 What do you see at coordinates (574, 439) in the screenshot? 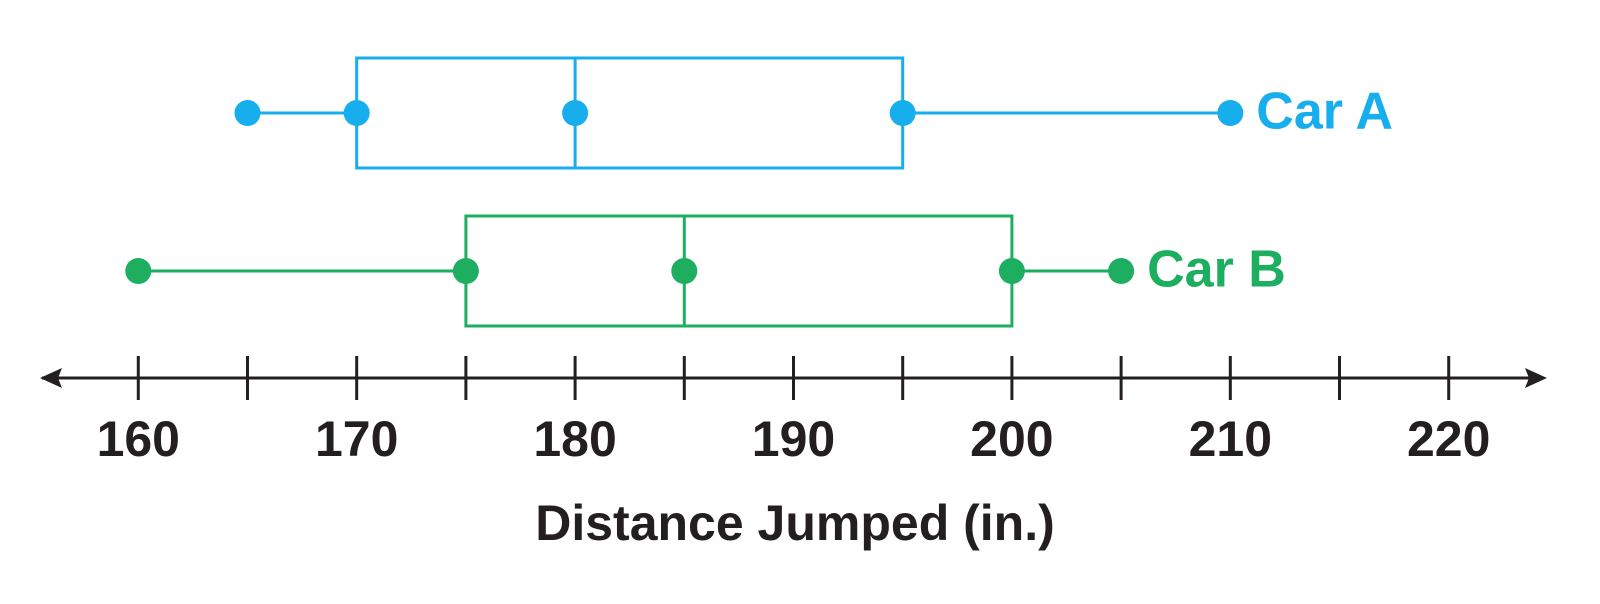
I see `x-tick-label: 180` at bounding box center [574, 439].